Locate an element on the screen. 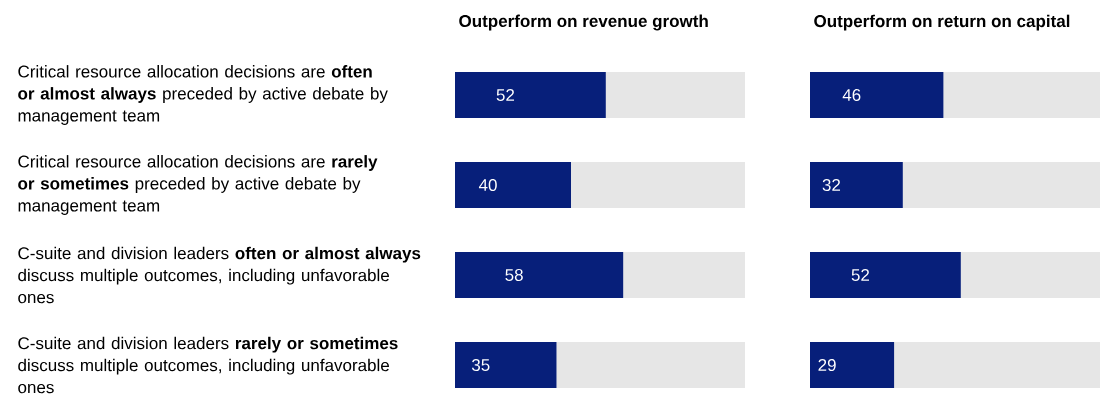 Image resolution: width=1100 pixels, height=412 pixels. category-label: Critical resource allocation decisions are rarely or sometimes preceded by active debate by management team is located at coordinates (198, 185).